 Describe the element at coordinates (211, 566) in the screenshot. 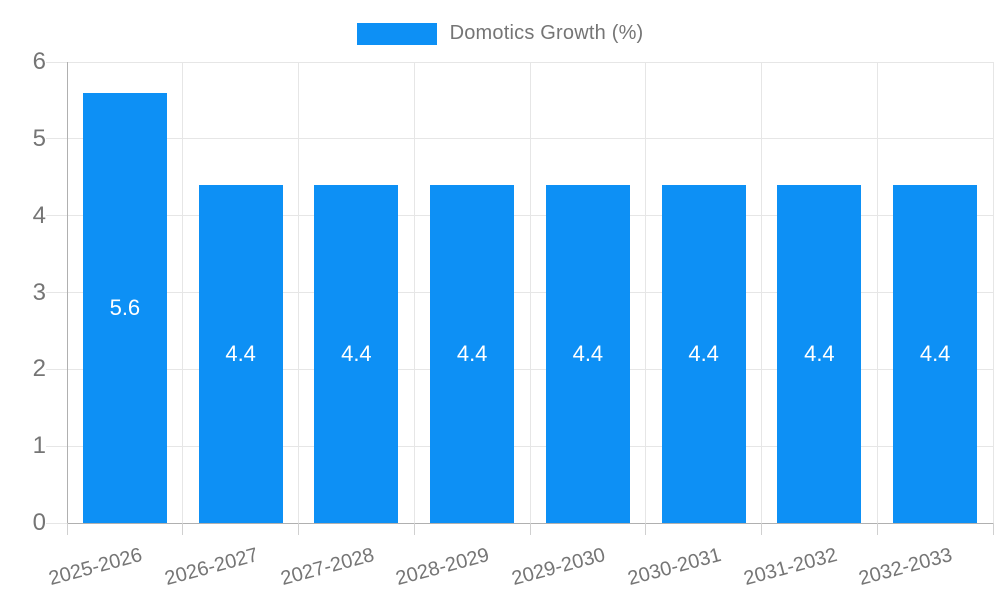

I see `x-axis-tick-label: 2026-2027` at that location.